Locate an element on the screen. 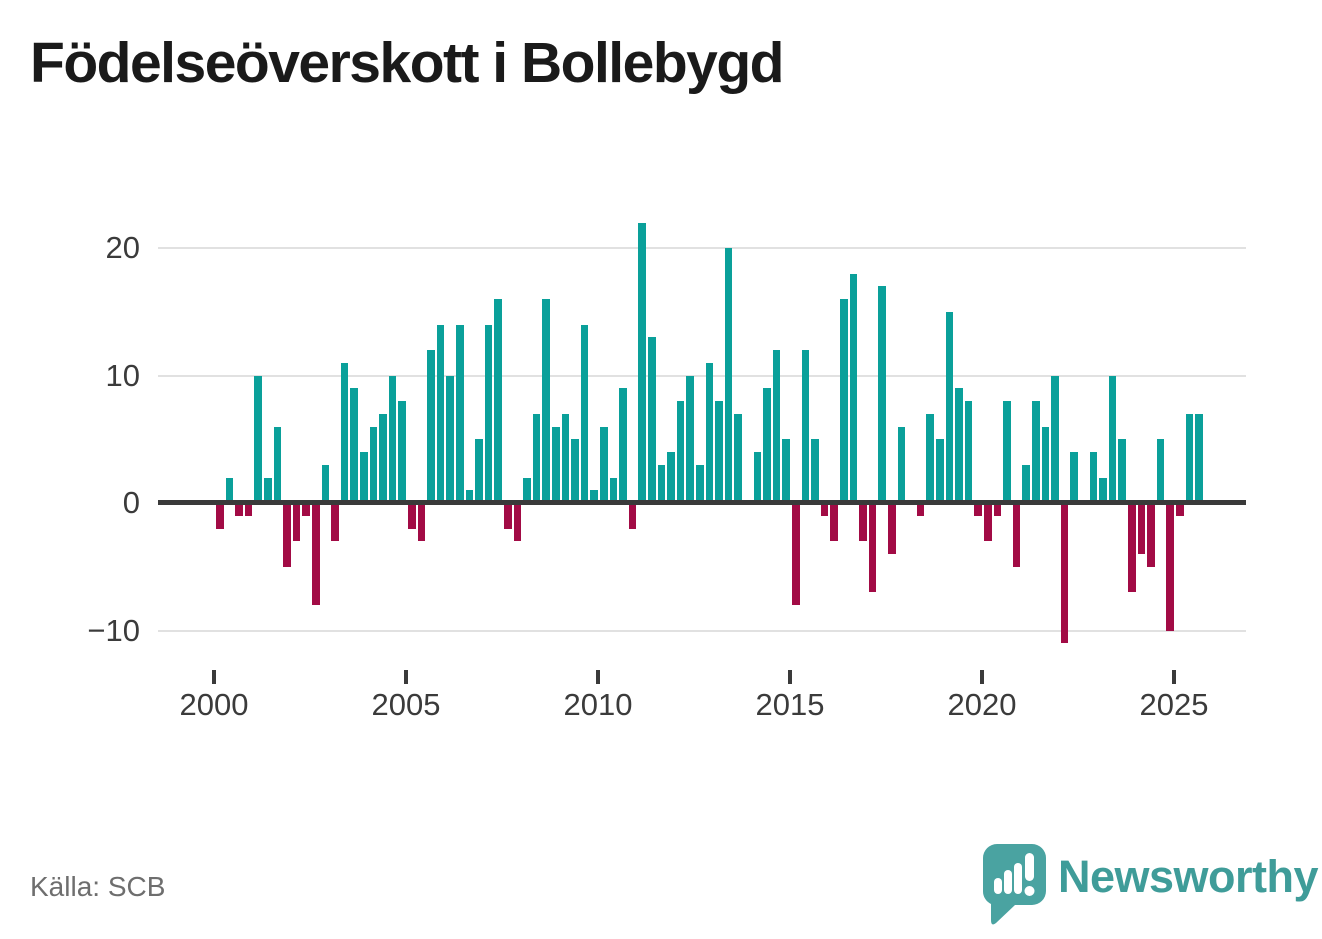 The image size is (1322, 939). x-axis-label: 2025 is located at coordinates (1174, 704).